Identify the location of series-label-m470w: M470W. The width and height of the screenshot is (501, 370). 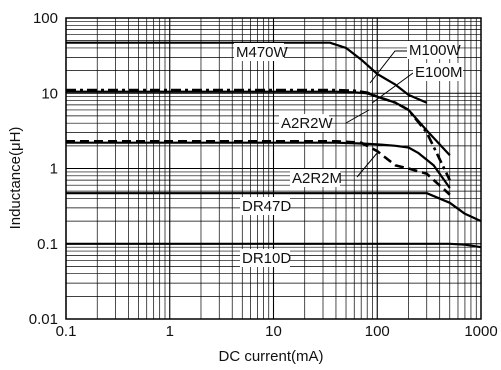
(262, 52).